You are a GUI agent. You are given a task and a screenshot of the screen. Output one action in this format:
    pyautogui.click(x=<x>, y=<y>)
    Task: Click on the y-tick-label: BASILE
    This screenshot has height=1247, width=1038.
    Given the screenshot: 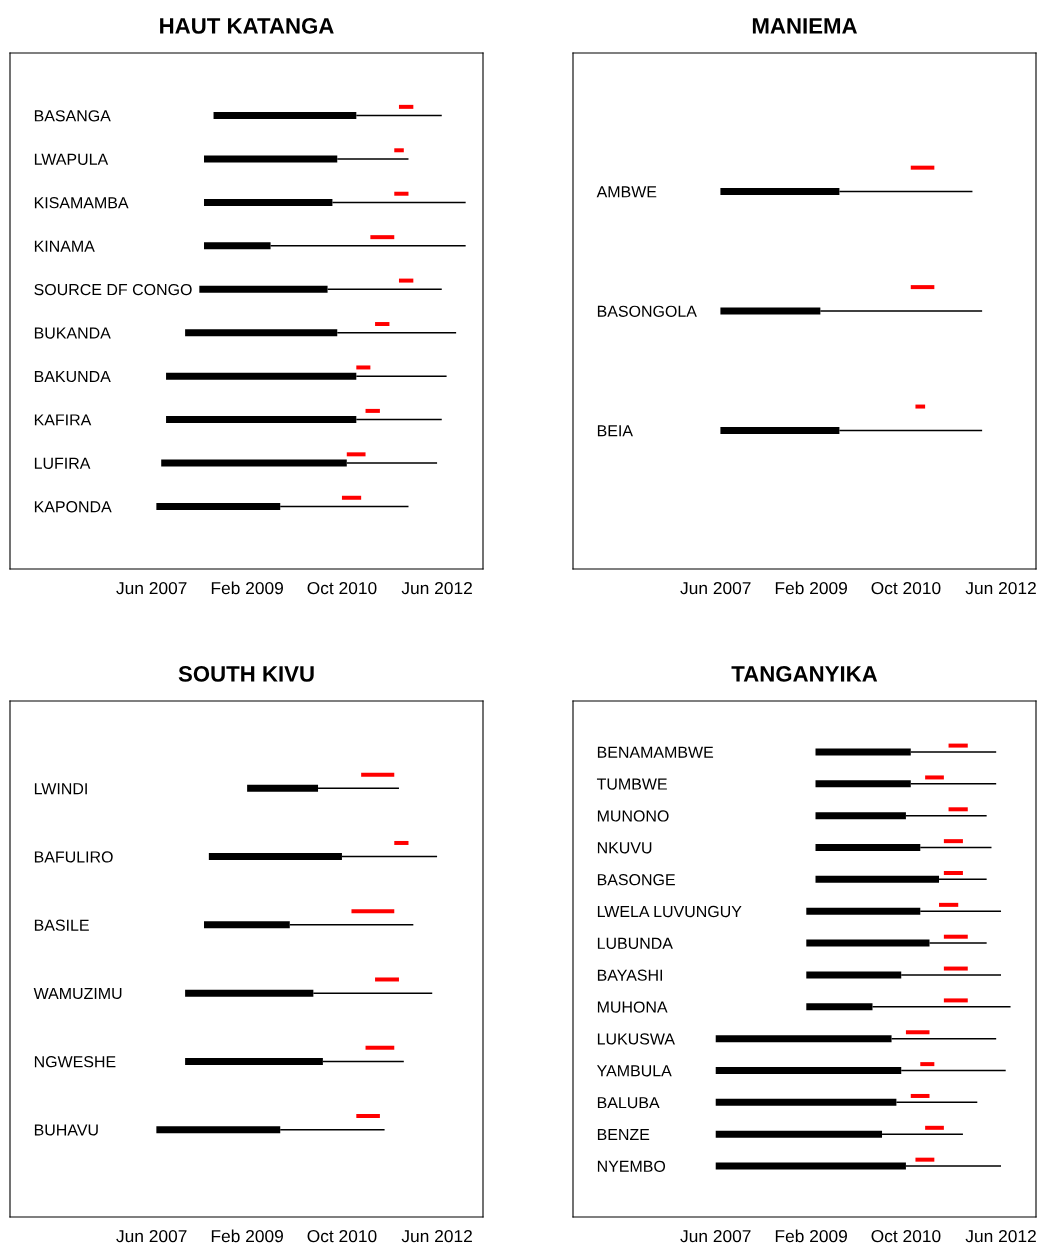 What is the action you would take?
    pyautogui.click(x=61, y=925)
    